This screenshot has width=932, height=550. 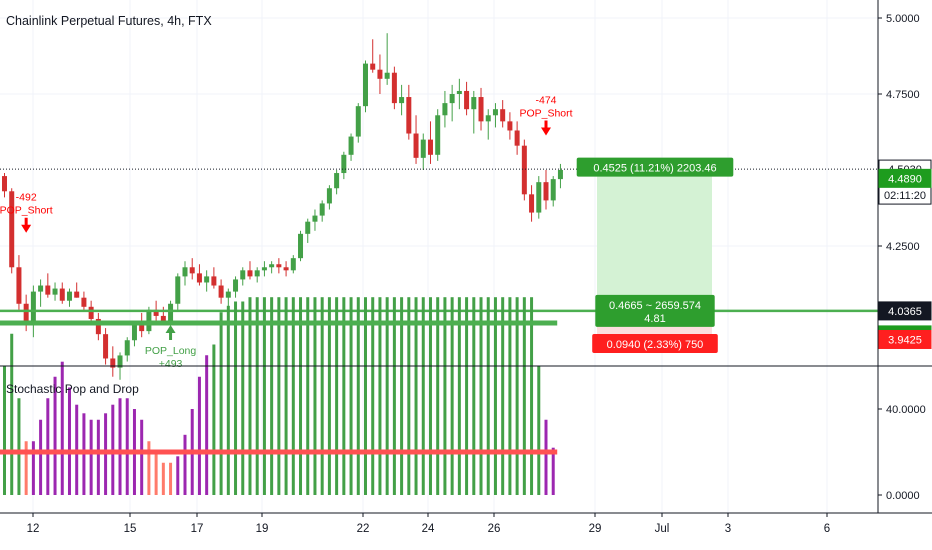 I want to click on chart-title: Chainlink Perpetual Futures, 4h, FTX, so click(x=109, y=21).